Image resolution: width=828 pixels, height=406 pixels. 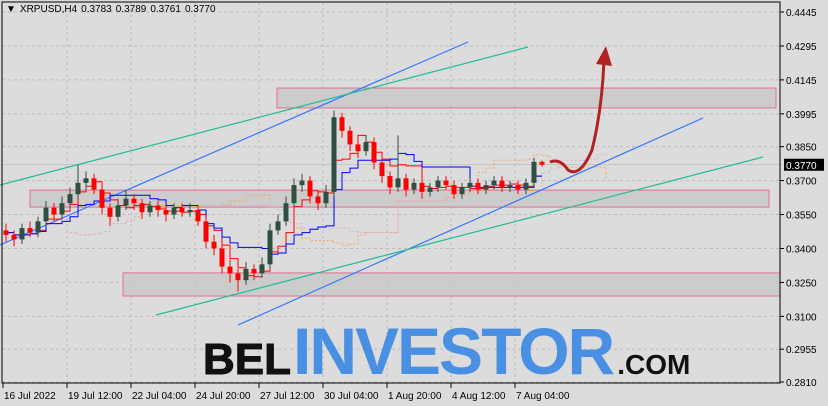 What do you see at coordinates (479, 396) in the screenshot?
I see `x-tick-label: 4 Aug 12:00` at bounding box center [479, 396].